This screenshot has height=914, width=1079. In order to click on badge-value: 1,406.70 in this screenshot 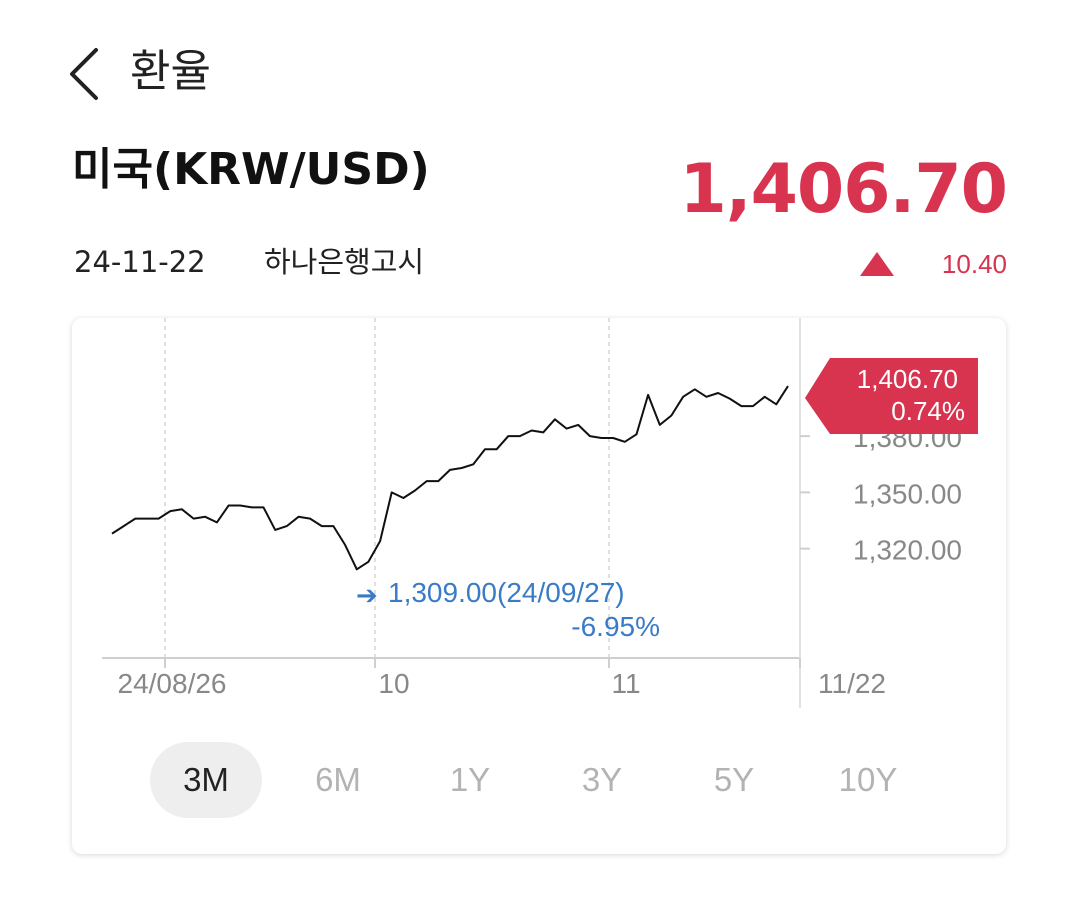, I will do `click(907, 379)`.